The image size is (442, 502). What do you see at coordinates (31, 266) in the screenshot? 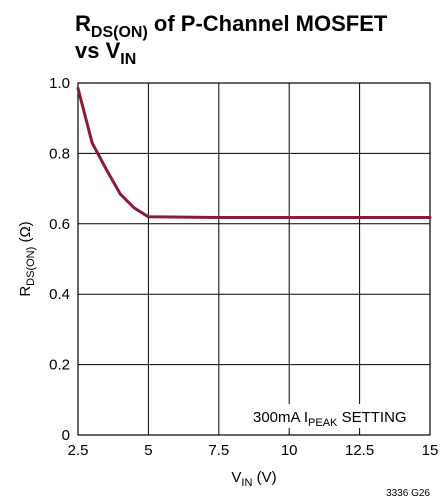
I see `y-axis-label-sub: DS(ON)` at bounding box center [31, 266].